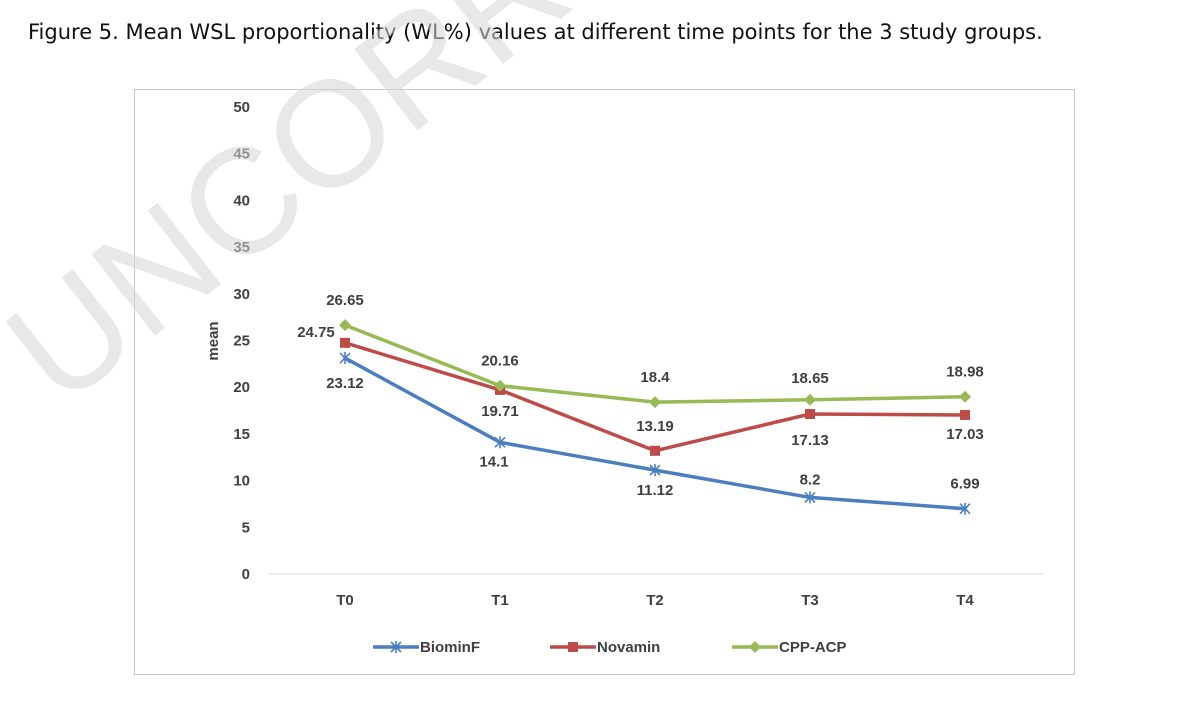 The height and width of the screenshot is (720, 1202). What do you see at coordinates (573, 647) in the screenshot?
I see `legend-marker-novamin` at bounding box center [573, 647].